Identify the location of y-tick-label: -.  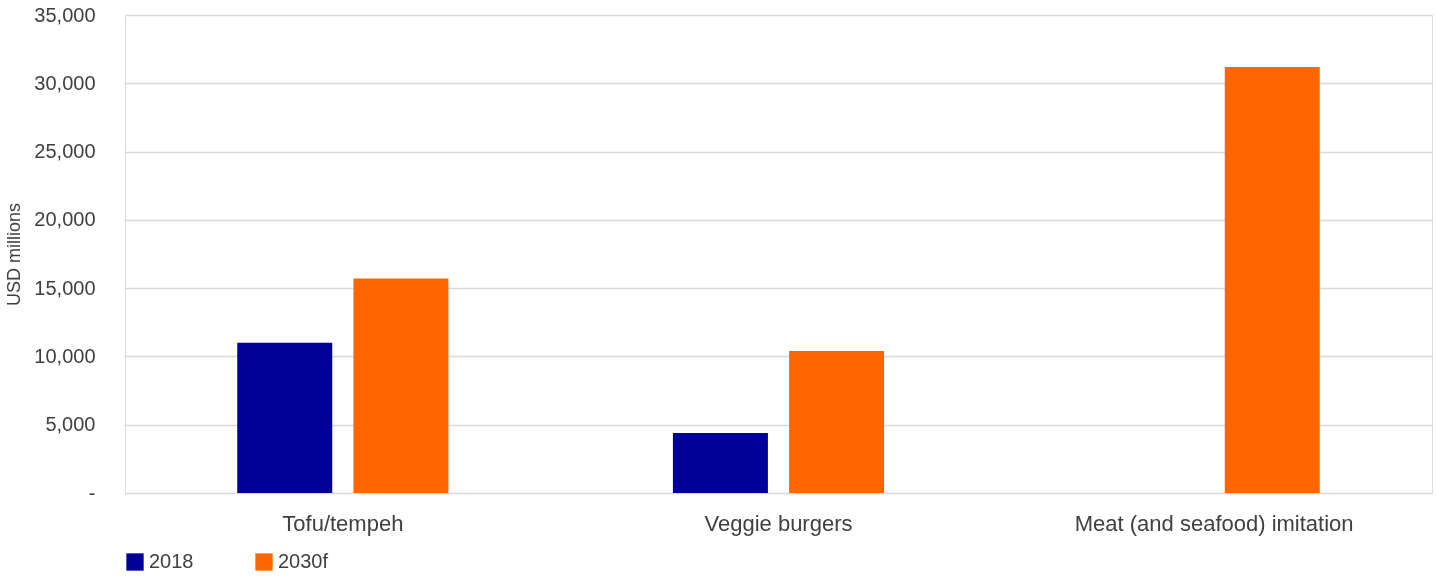
(92, 492).